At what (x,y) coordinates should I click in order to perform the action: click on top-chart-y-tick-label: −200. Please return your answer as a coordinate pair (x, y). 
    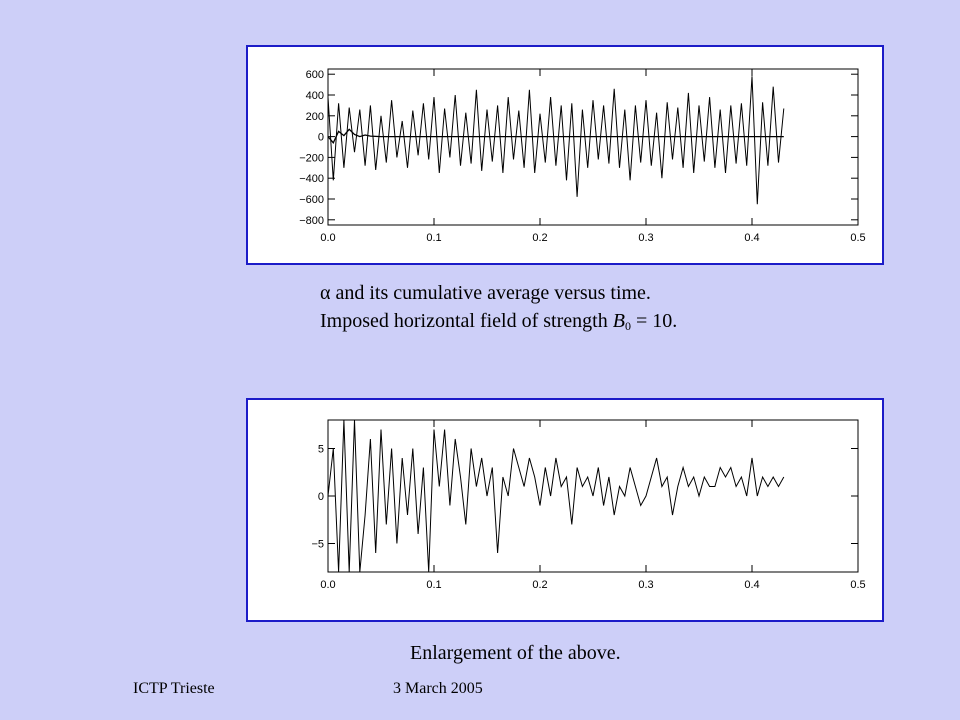
    Looking at the image, I should click on (311, 158).